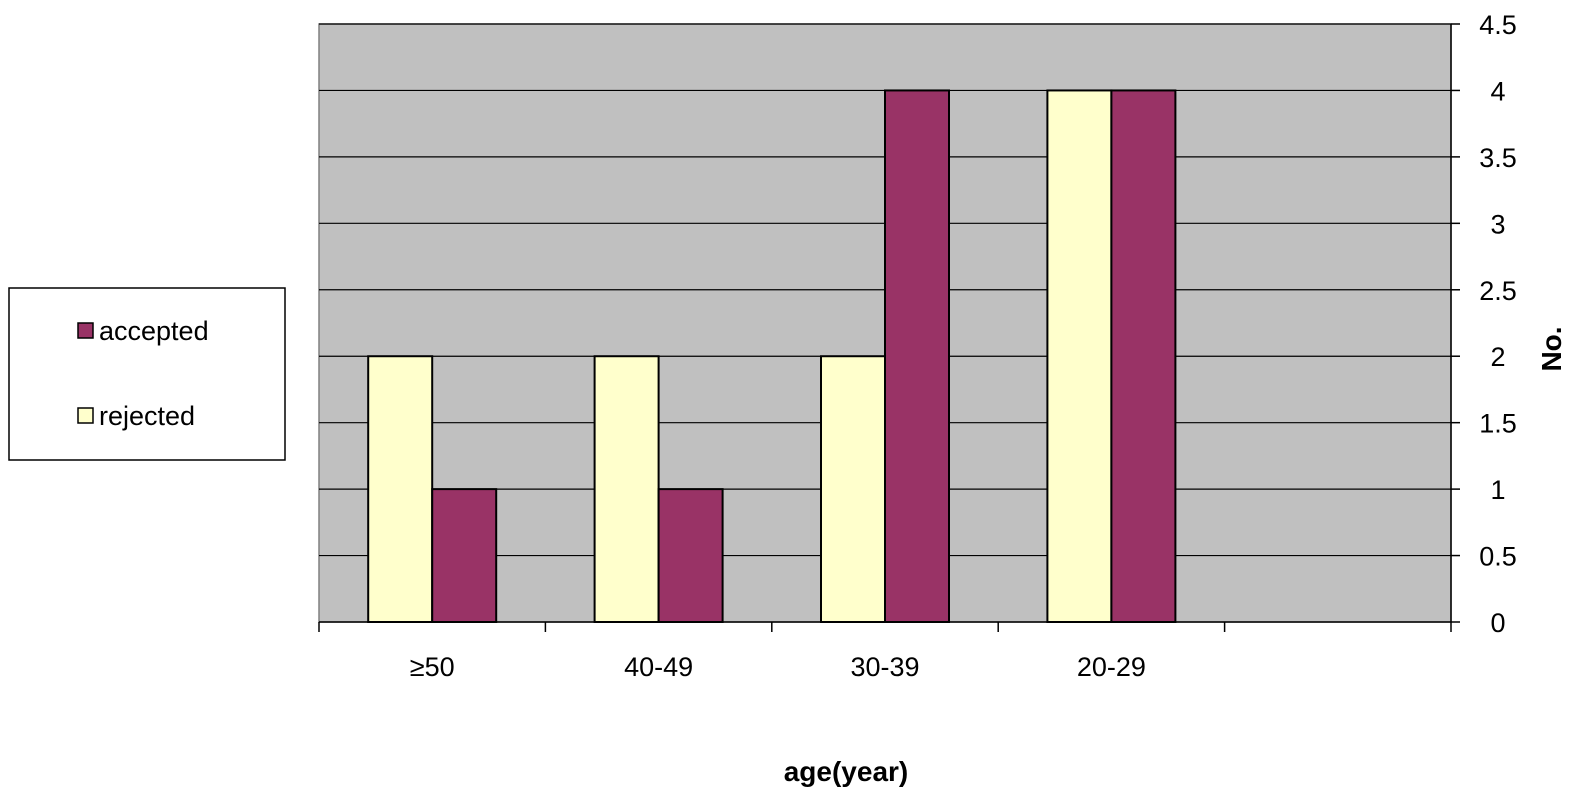  I want to click on legend-box, so click(147, 374).